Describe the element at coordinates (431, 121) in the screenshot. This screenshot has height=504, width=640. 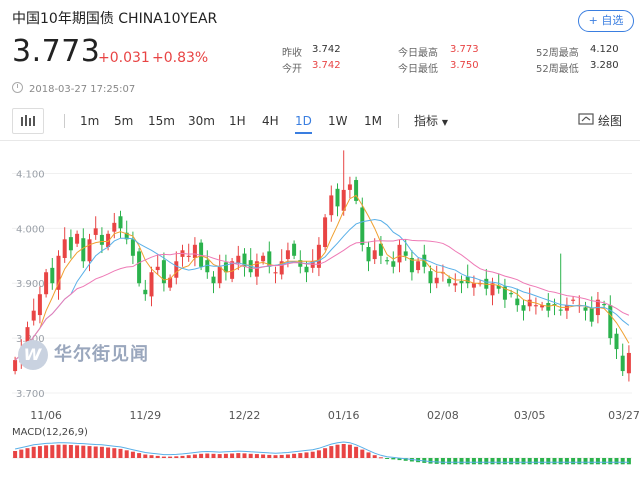
I see `indicator-dropdown: 指标 ▼` at that location.